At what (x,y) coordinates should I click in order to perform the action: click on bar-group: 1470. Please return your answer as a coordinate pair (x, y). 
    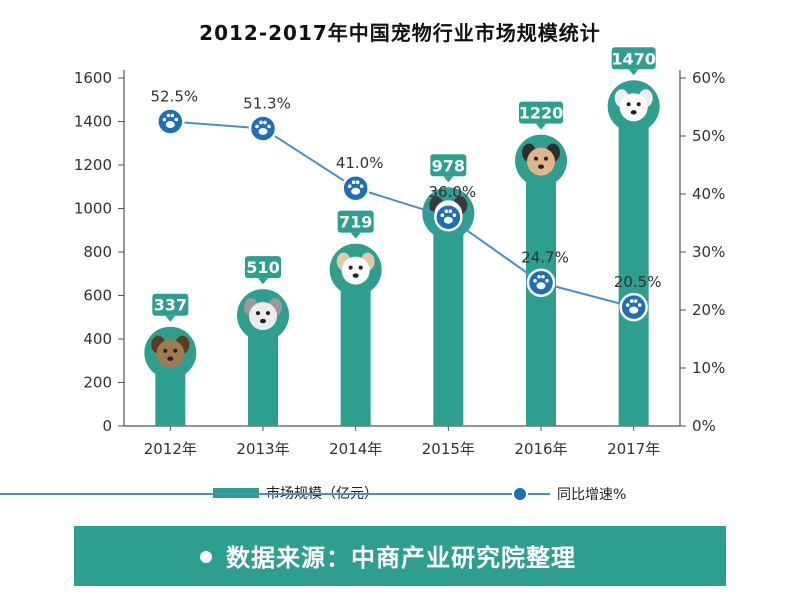
    Looking at the image, I should click on (633, 237).